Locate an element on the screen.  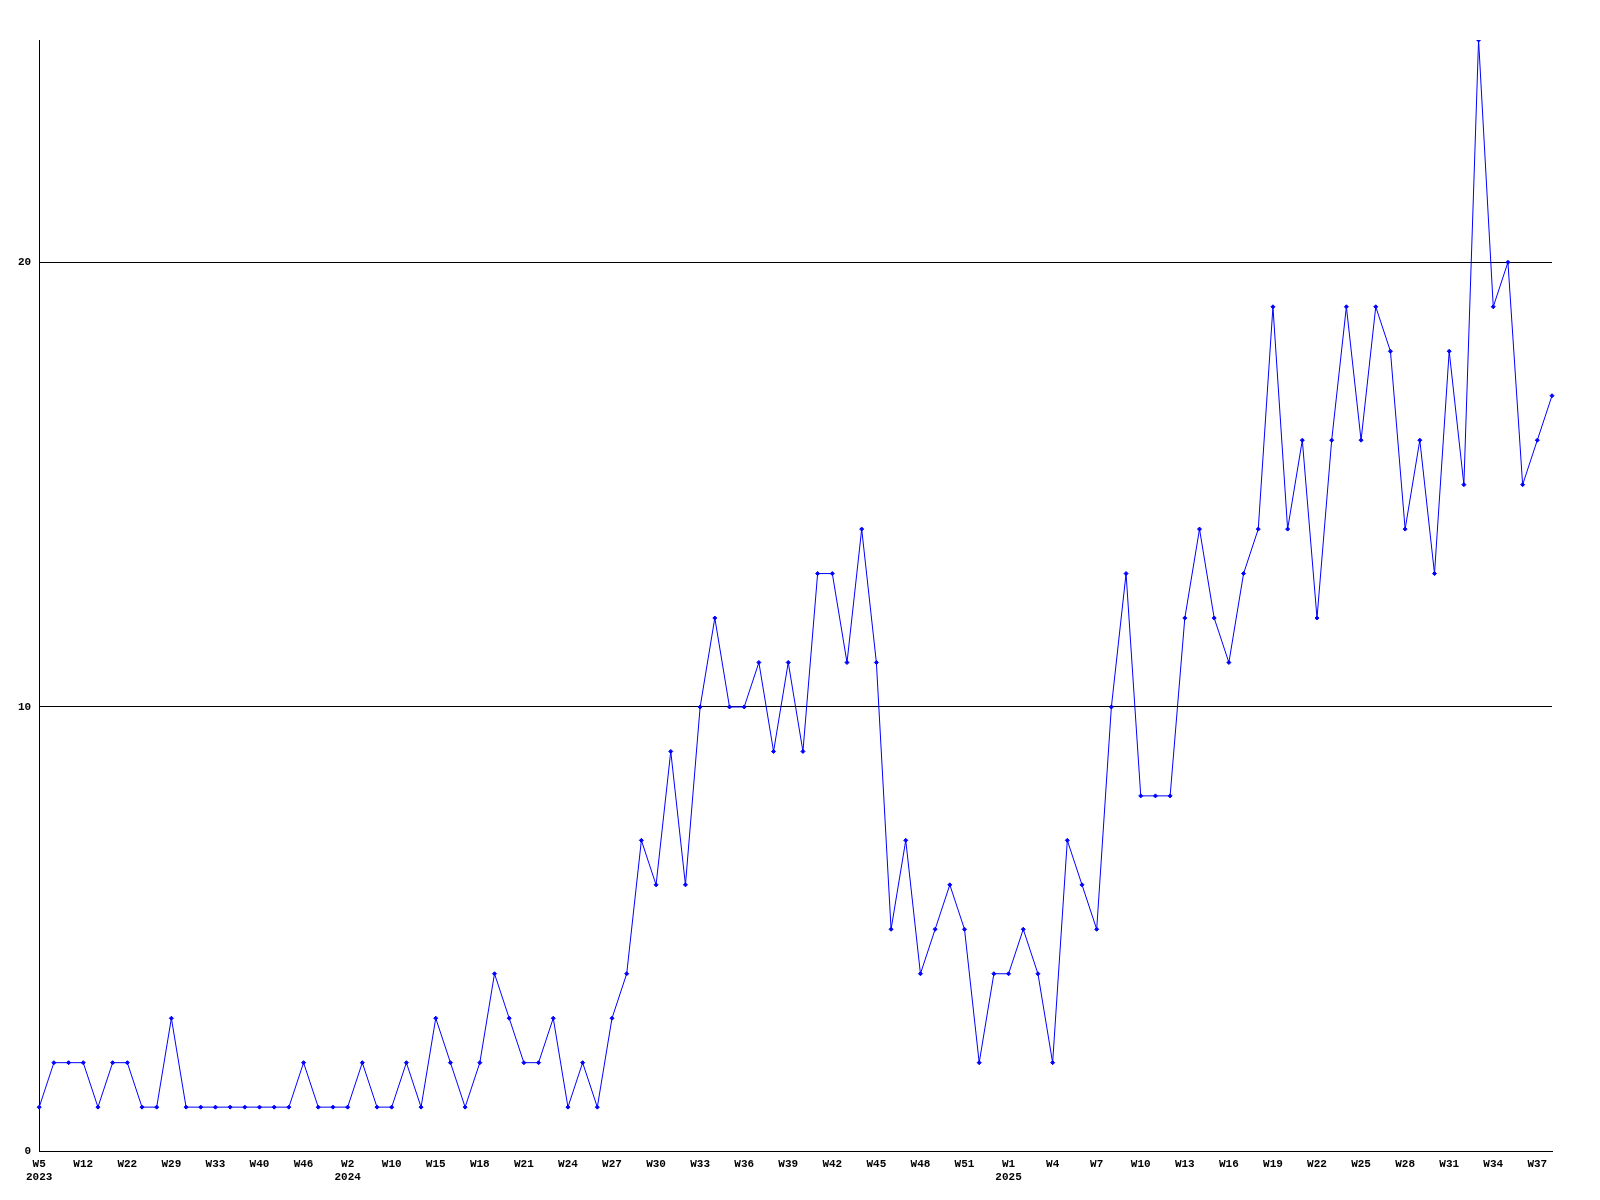
x-tick-label: W36 is located at coordinates (744, 1163).